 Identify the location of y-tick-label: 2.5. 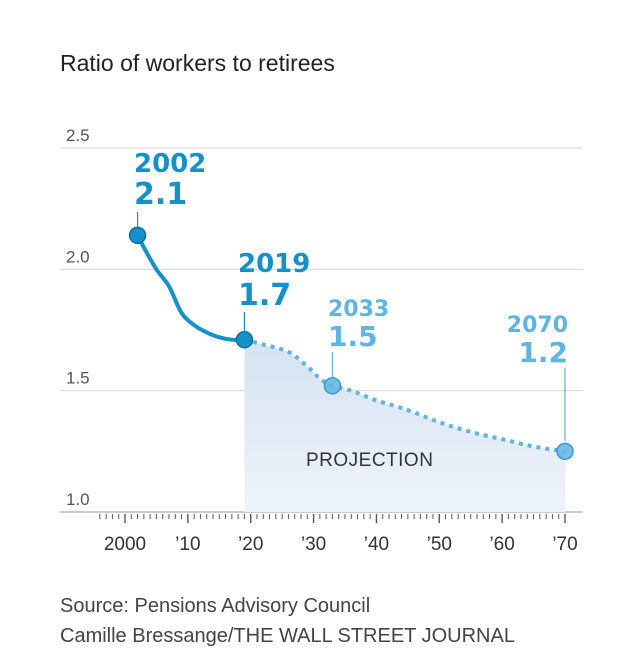
(78, 135).